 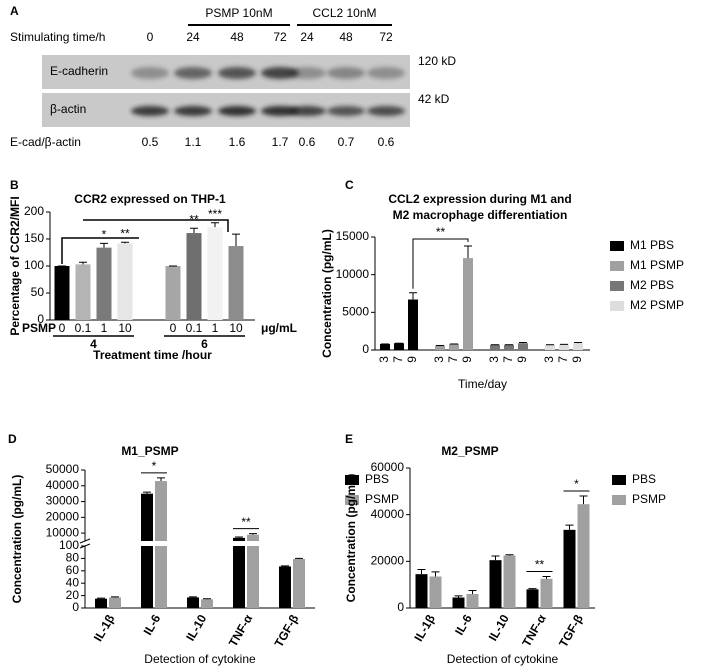 What do you see at coordinates (469, 451) in the screenshot?
I see `chart-title: M2_PSMP` at bounding box center [469, 451].